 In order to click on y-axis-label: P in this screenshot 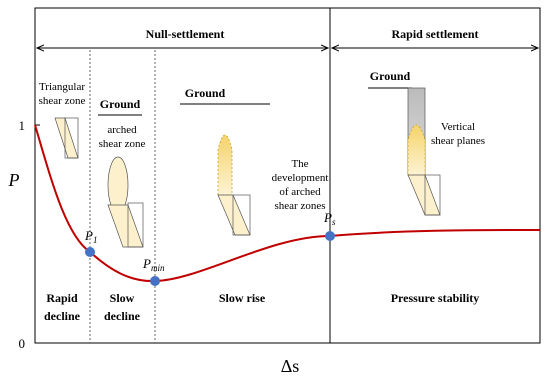, I will do `click(14, 180)`.